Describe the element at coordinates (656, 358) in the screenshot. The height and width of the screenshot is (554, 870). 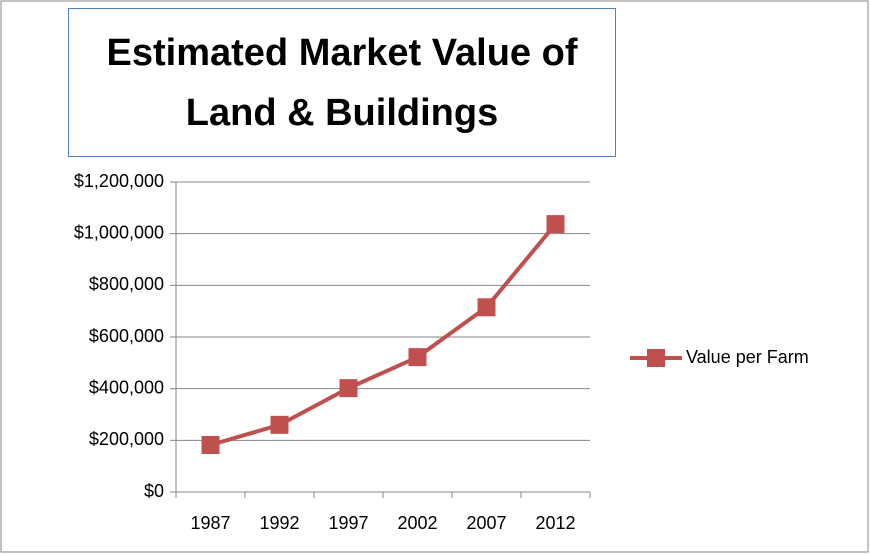
I see `legend-marker` at that location.